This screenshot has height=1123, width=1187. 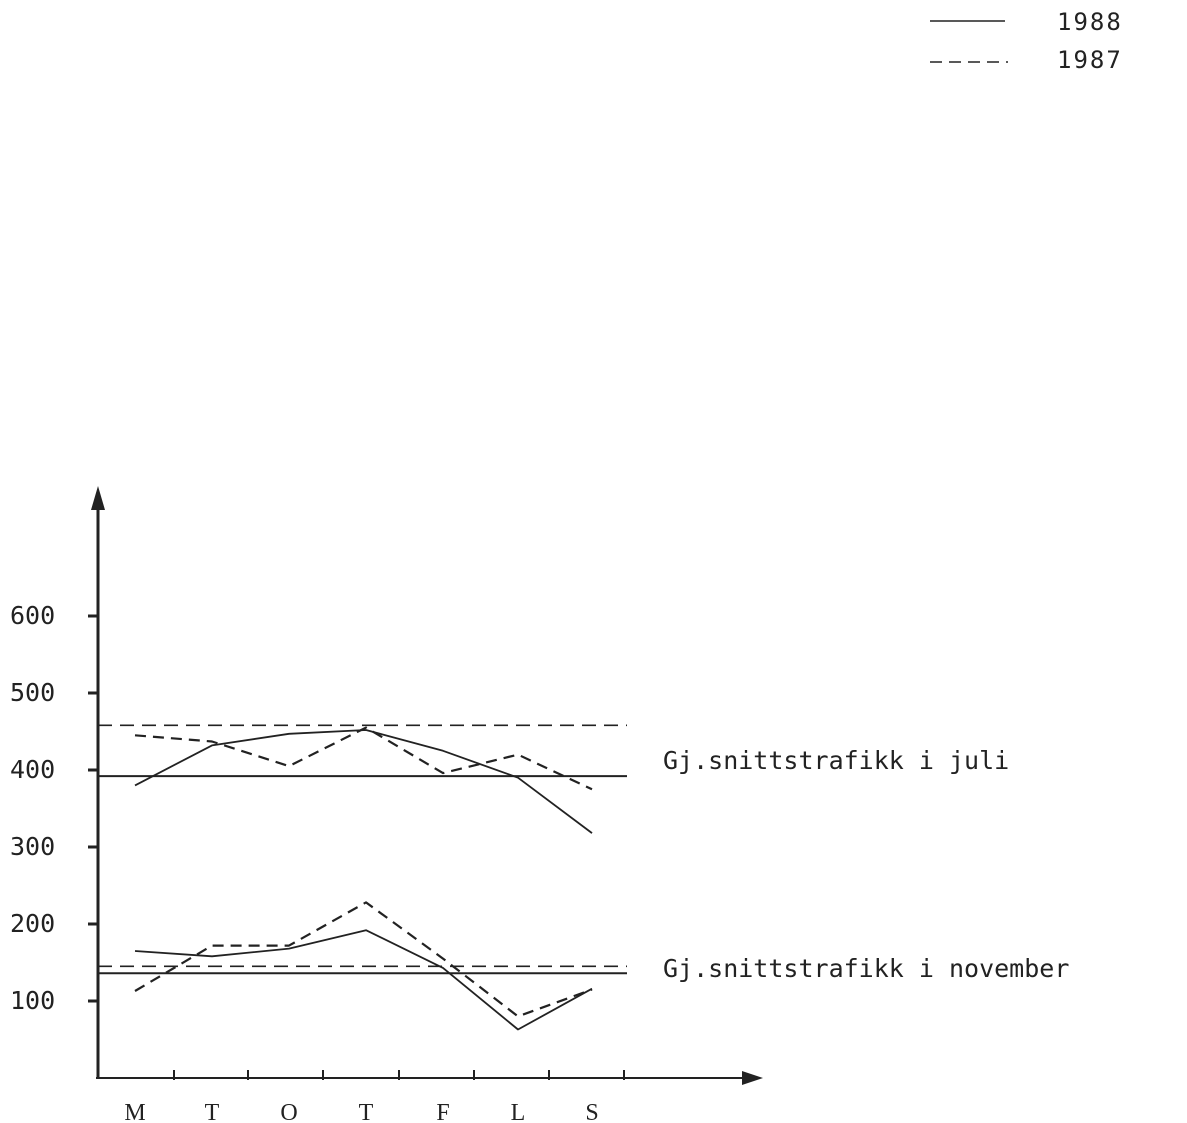 What do you see at coordinates (362, 849) in the screenshot?
I see `reference-lines` at bounding box center [362, 849].